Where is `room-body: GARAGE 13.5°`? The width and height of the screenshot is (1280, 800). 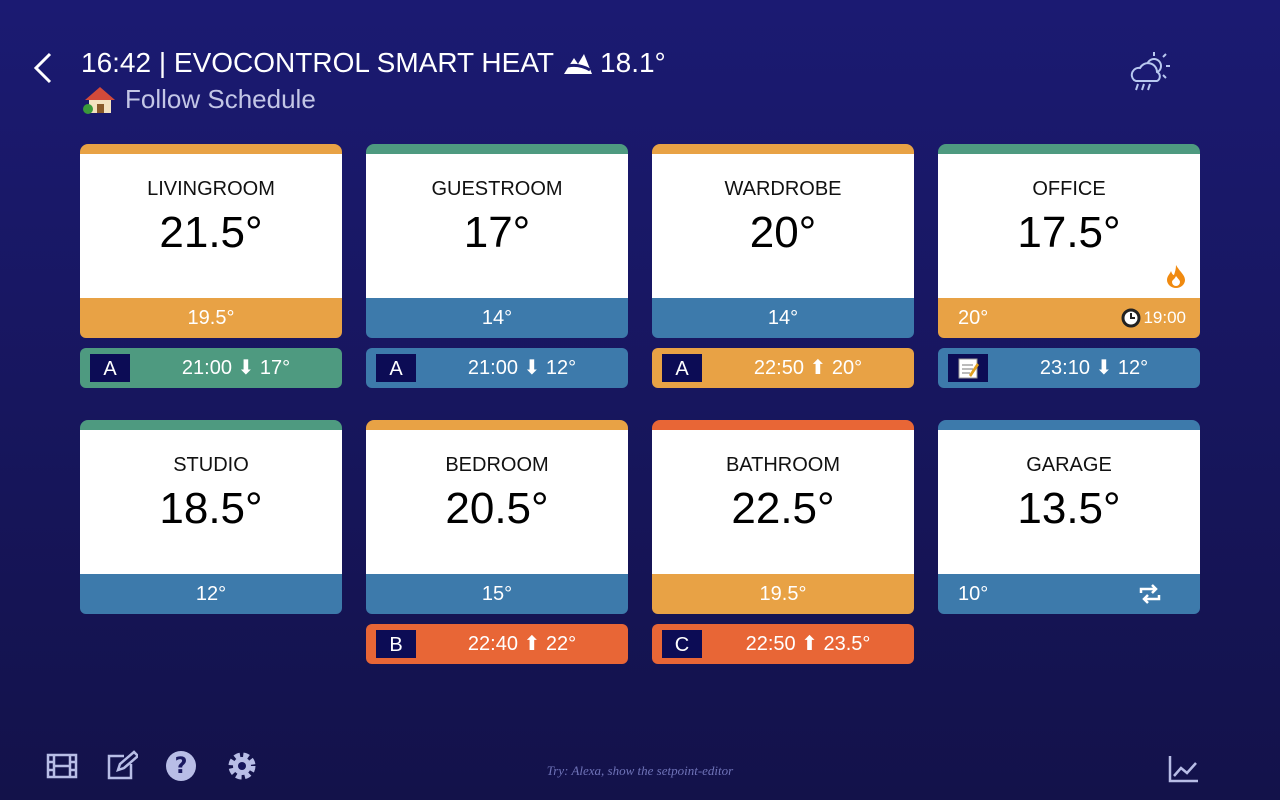 room-body: GARAGE 13.5° is located at coordinates (1069, 502).